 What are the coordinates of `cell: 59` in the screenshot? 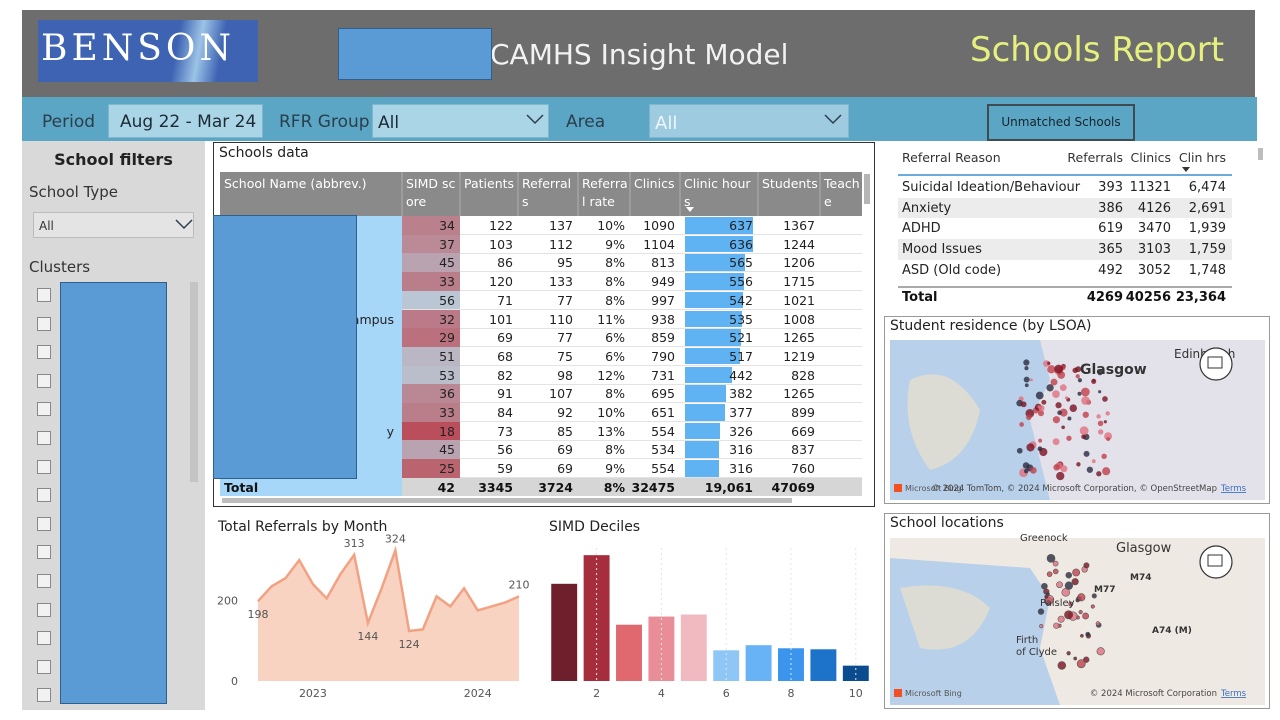 It's located at (505, 469).